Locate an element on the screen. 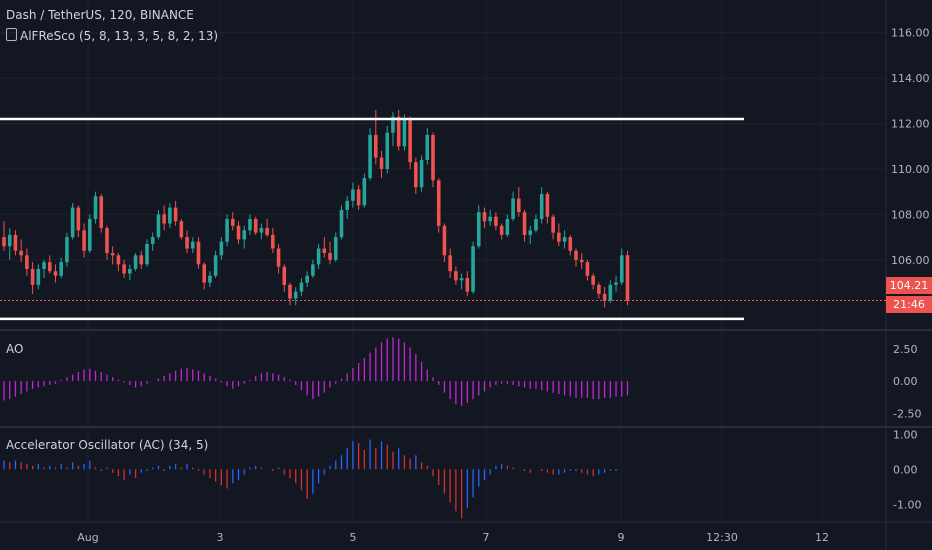  indicator-legend: AlFReSco (5, 8, 13, 3, 5, 8, 2, 13) is located at coordinates (112, 35).